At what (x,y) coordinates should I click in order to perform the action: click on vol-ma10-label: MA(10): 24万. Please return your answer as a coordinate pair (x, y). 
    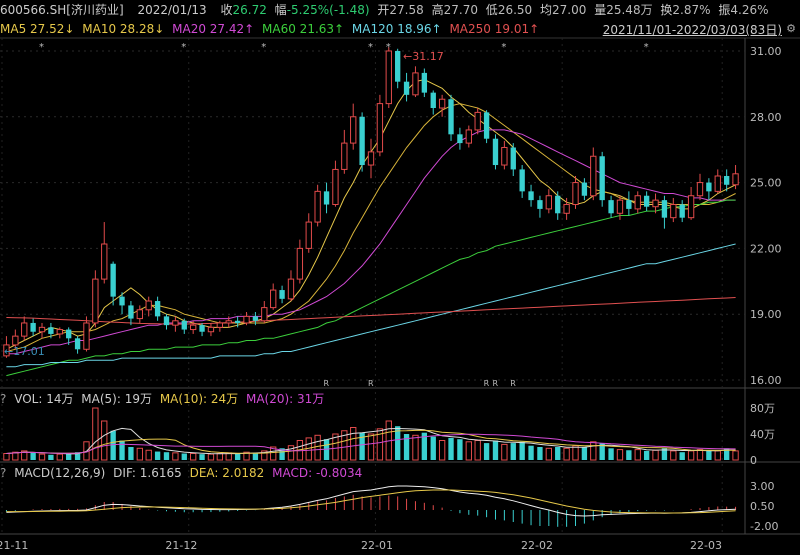
    Looking at the image, I should click on (199, 399).